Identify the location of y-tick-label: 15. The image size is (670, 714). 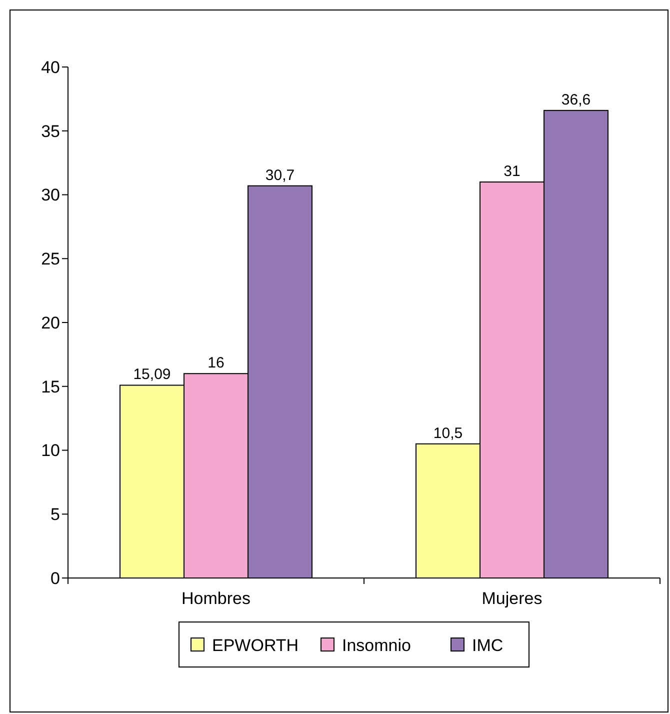
(50, 386).